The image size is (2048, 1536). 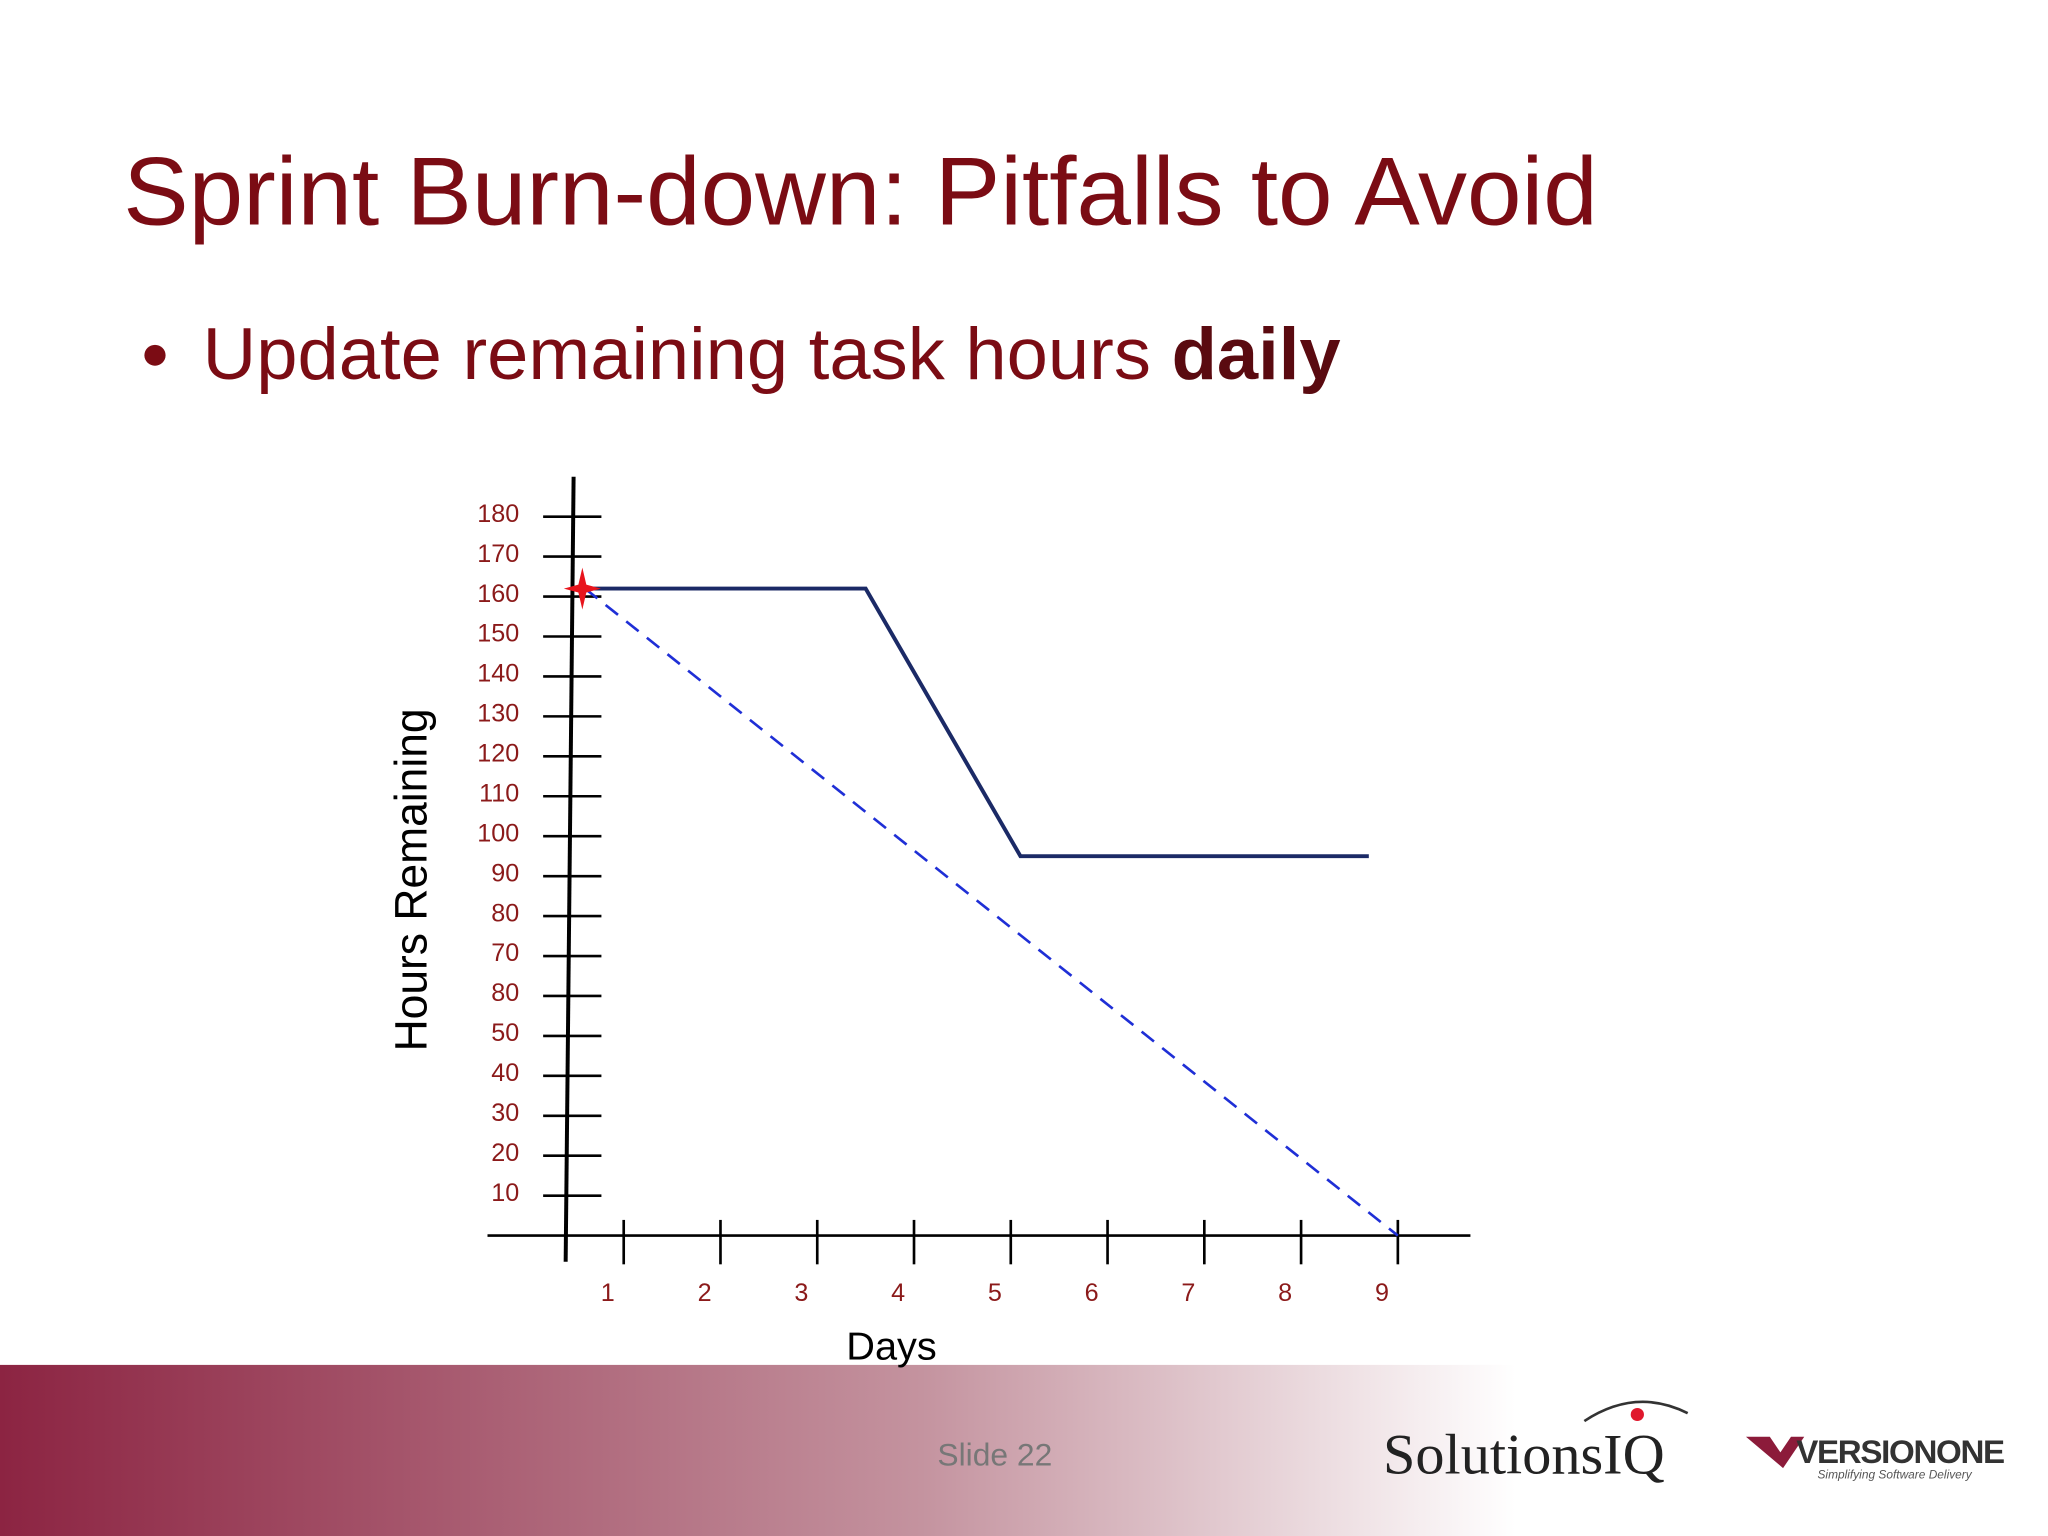 I want to click on y-tick-label: 50, so click(x=505, y=1033).